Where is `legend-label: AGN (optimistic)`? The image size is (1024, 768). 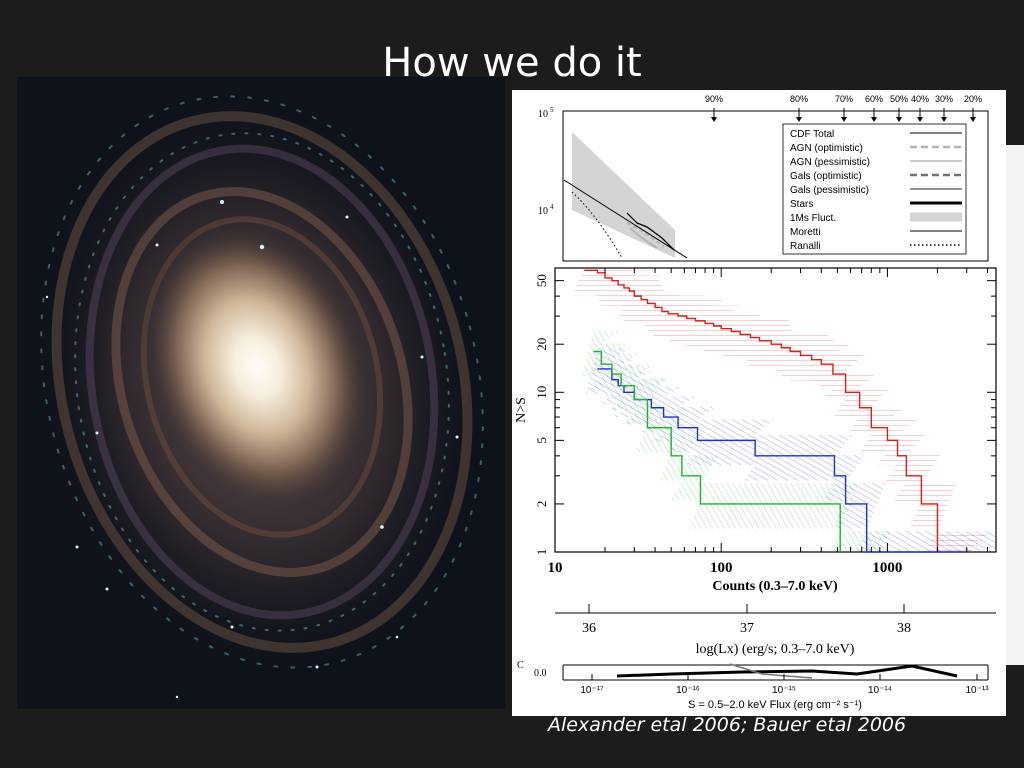
legend-label: AGN (optimistic) is located at coordinates (826, 148).